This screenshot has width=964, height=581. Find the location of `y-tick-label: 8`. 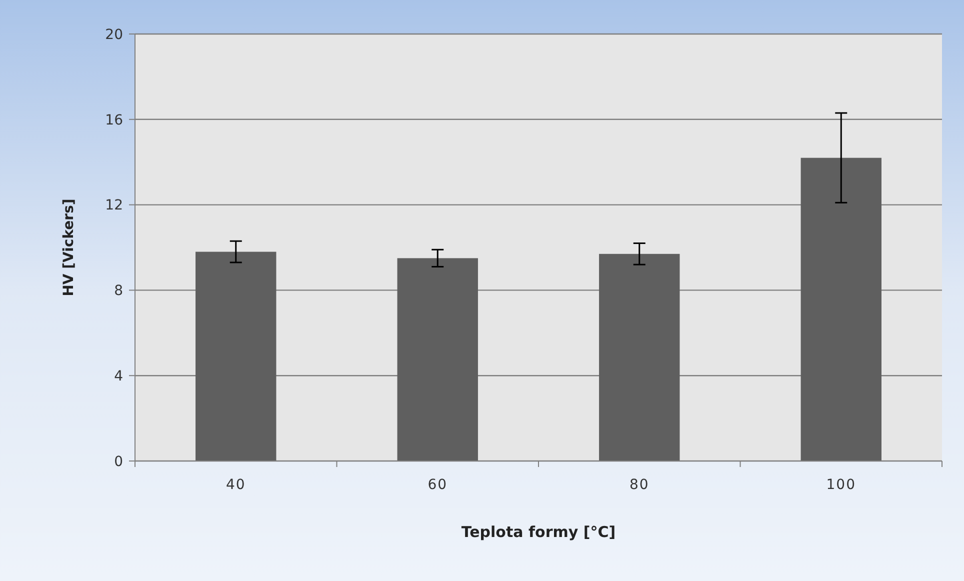

y-tick-label: 8 is located at coordinates (118, 291).